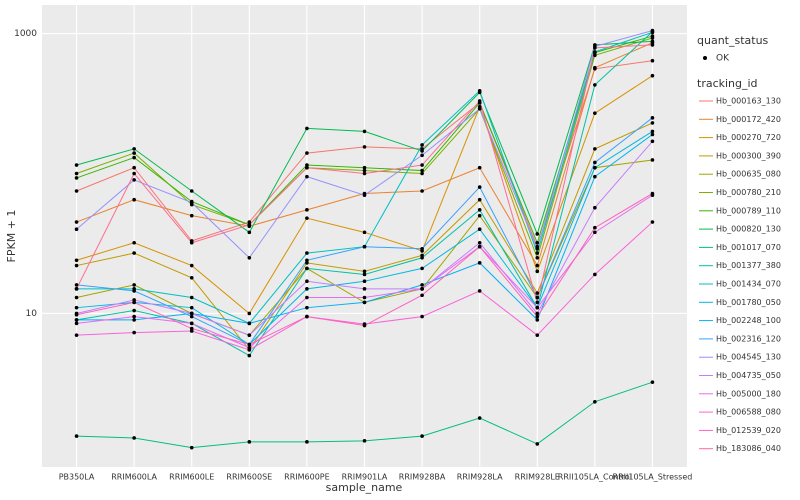  I want to click on legend-title: quant_status, so click(733, 40).